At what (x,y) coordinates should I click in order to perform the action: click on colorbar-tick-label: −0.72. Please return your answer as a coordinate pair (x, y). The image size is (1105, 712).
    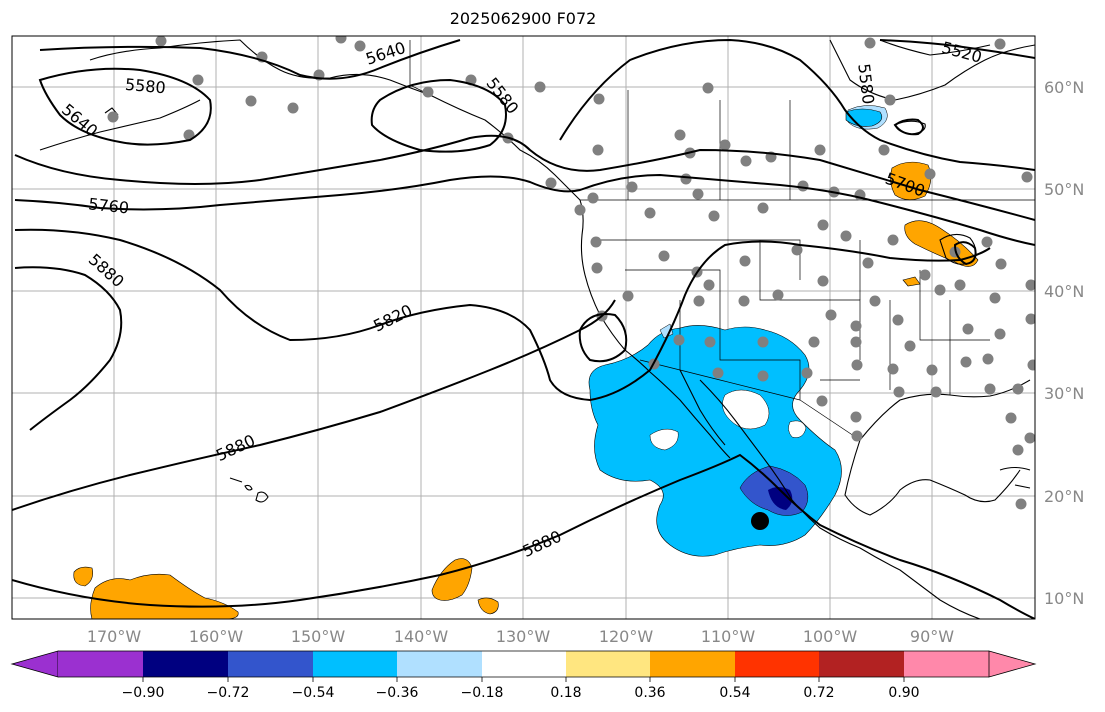
    Looking at the image, I should click on (228, 693).